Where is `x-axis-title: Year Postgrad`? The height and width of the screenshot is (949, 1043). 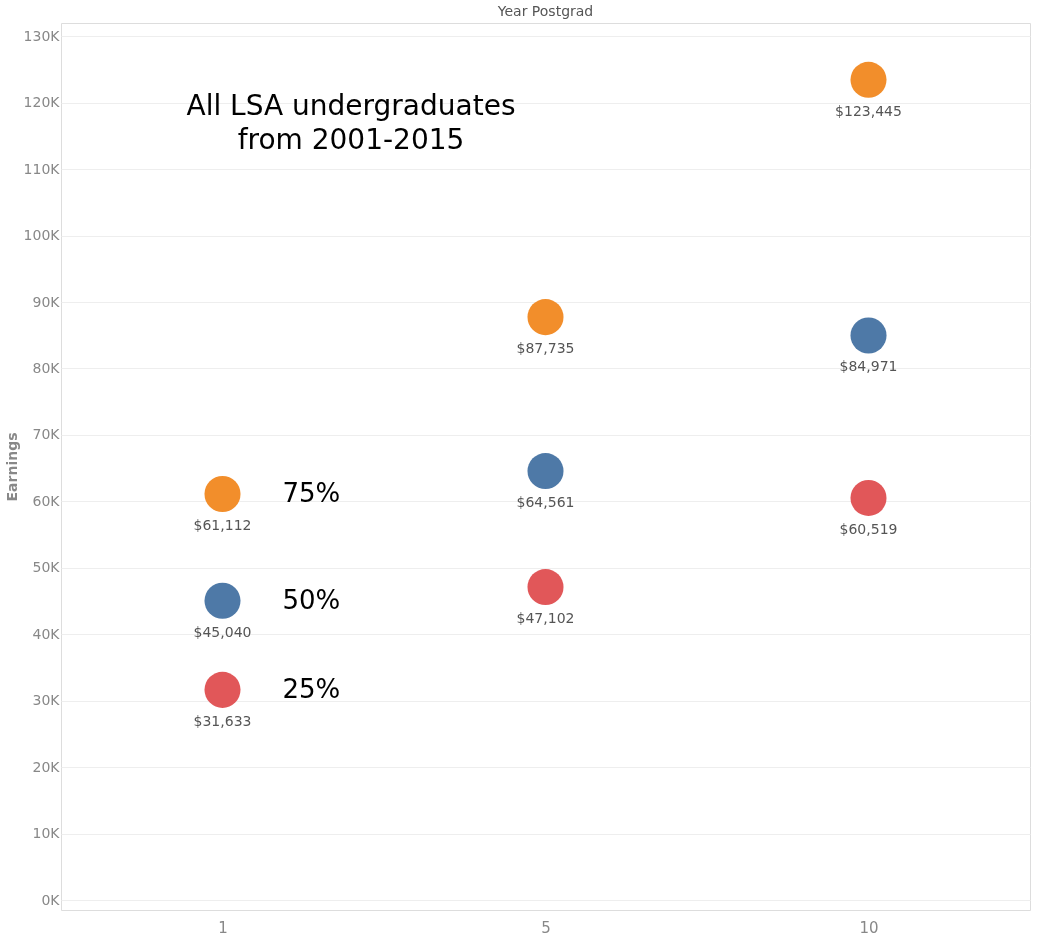
x-axis-title: Year Postgrad is located at coordinates (545, 11).